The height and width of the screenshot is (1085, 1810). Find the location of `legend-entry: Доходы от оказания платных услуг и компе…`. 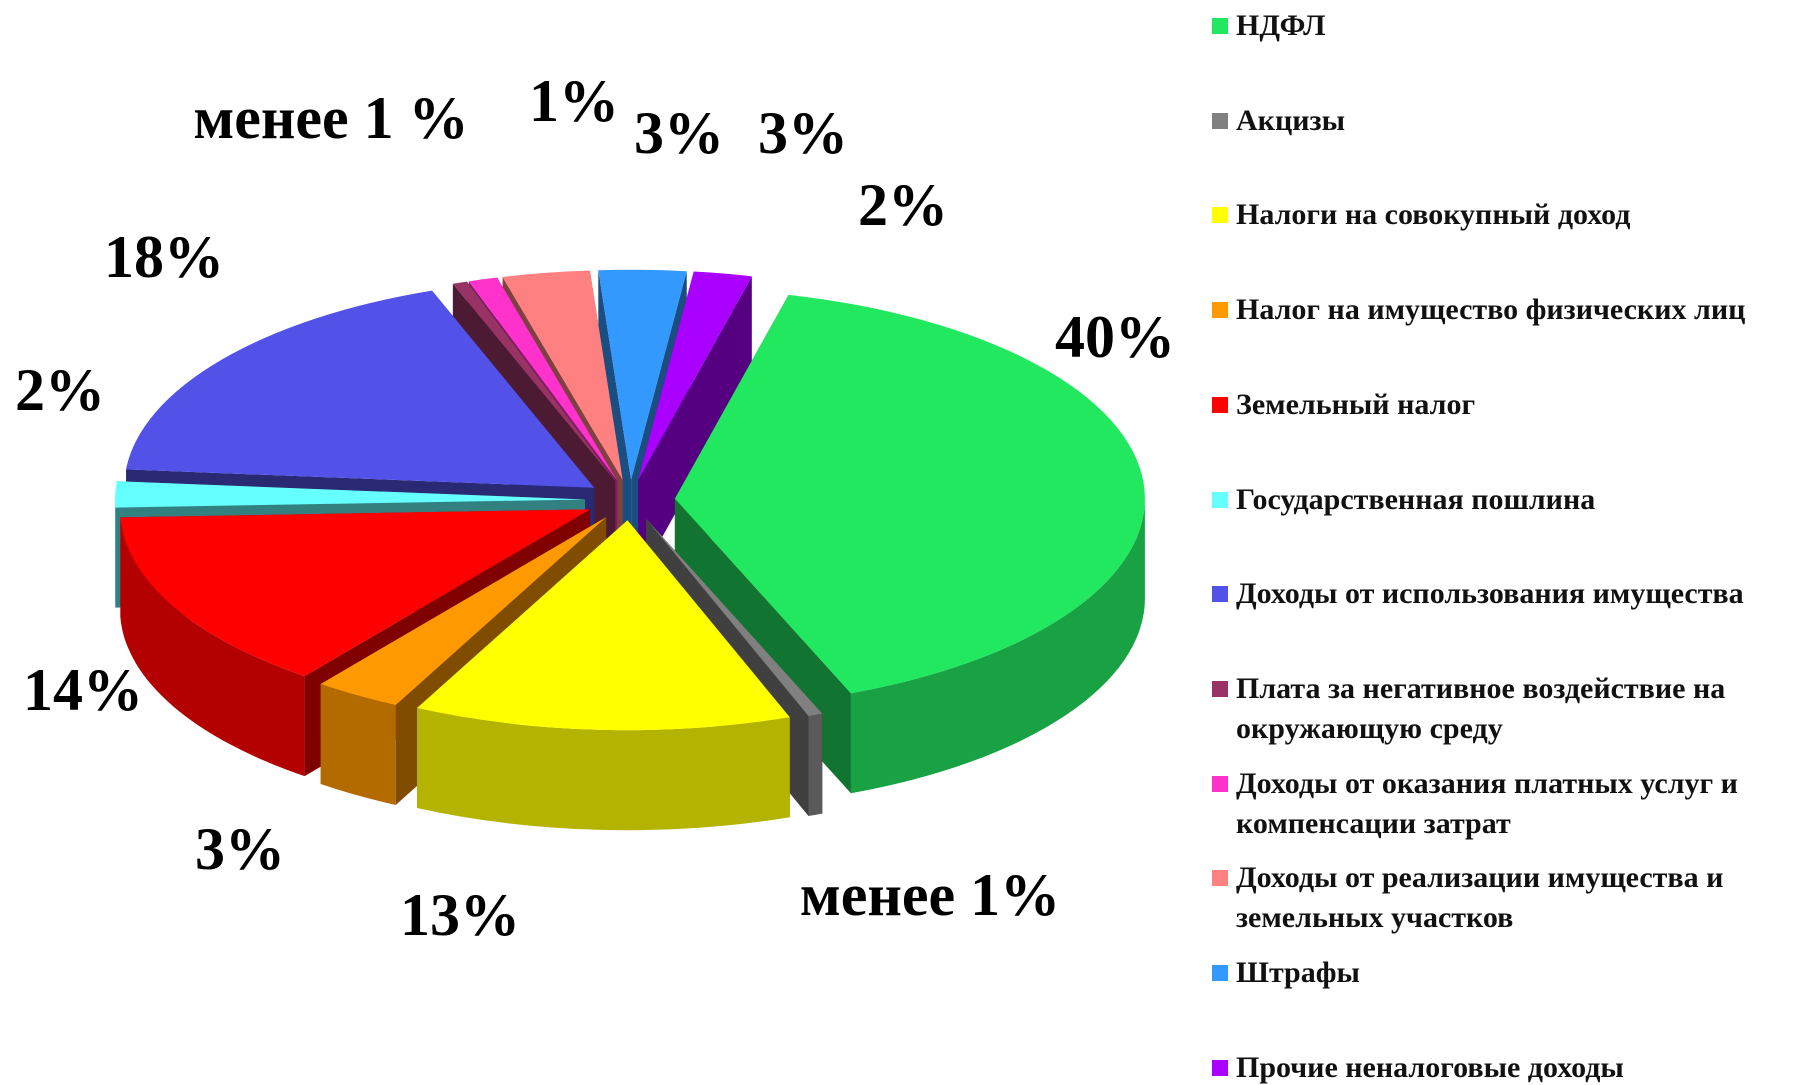

legend-entry: Доходы от оказания платных услуг и компе… is located at coordinates (1507, 804).